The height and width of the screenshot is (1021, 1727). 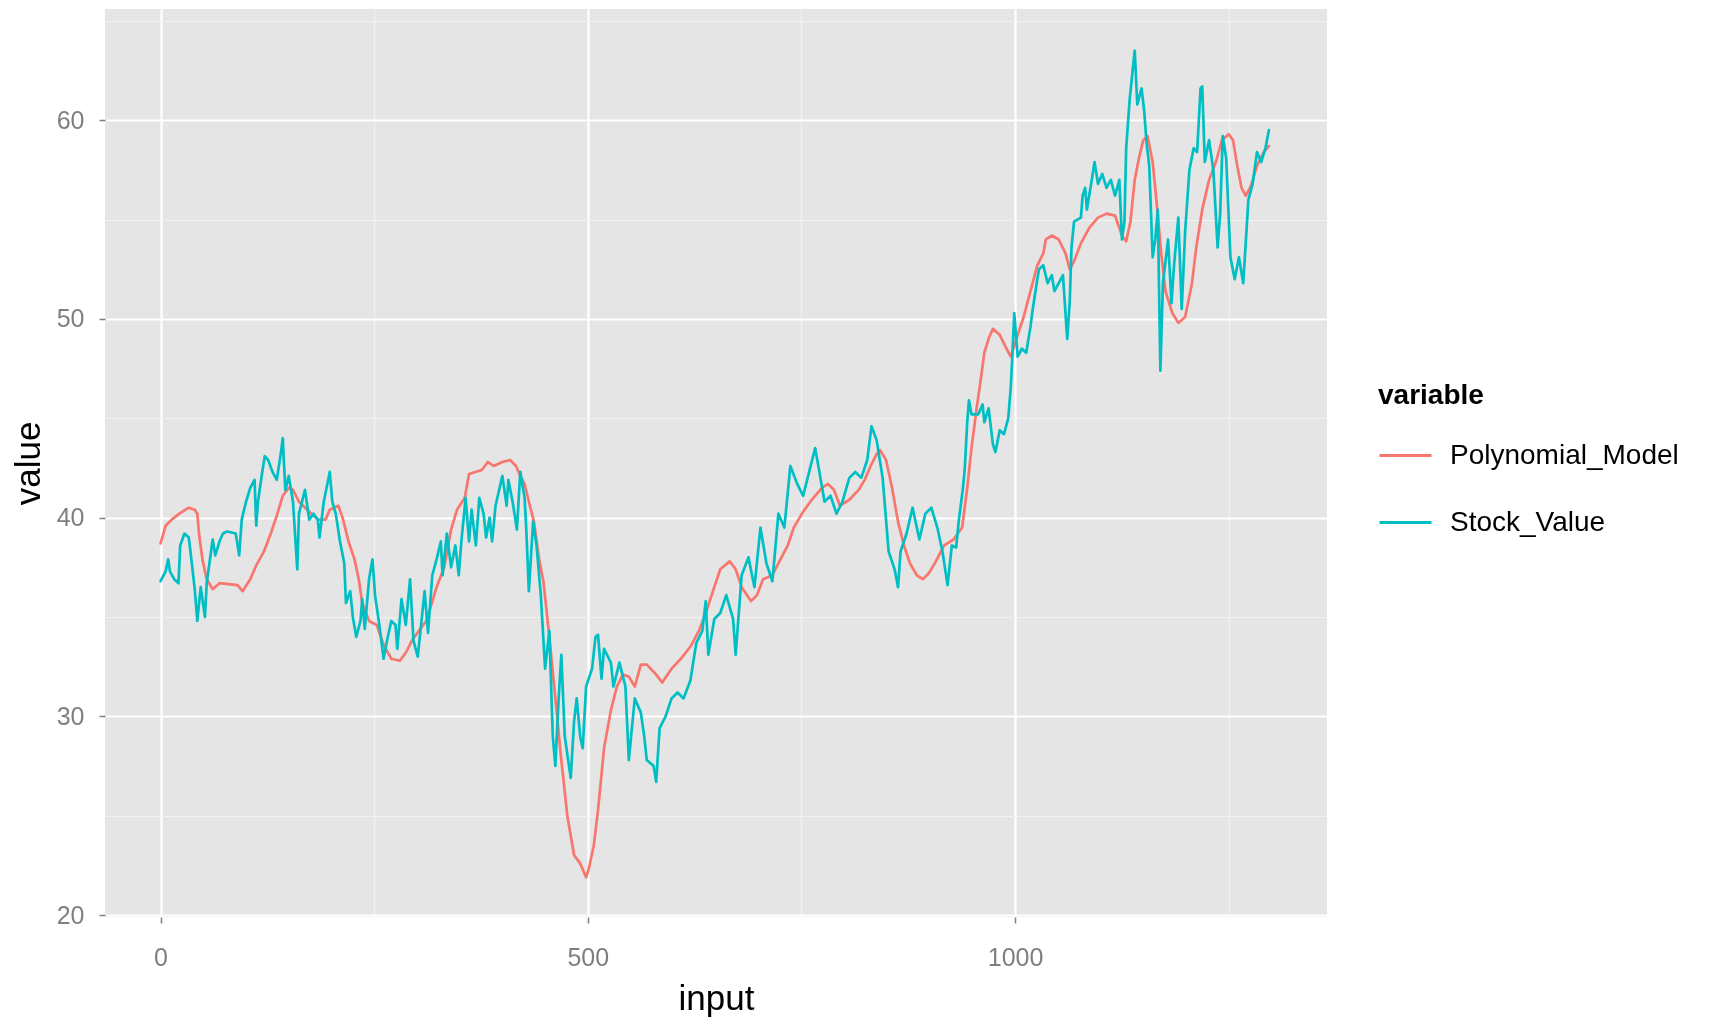 I want to click on legend-label: Polynomial_Model, so click(x=1564, y=454).